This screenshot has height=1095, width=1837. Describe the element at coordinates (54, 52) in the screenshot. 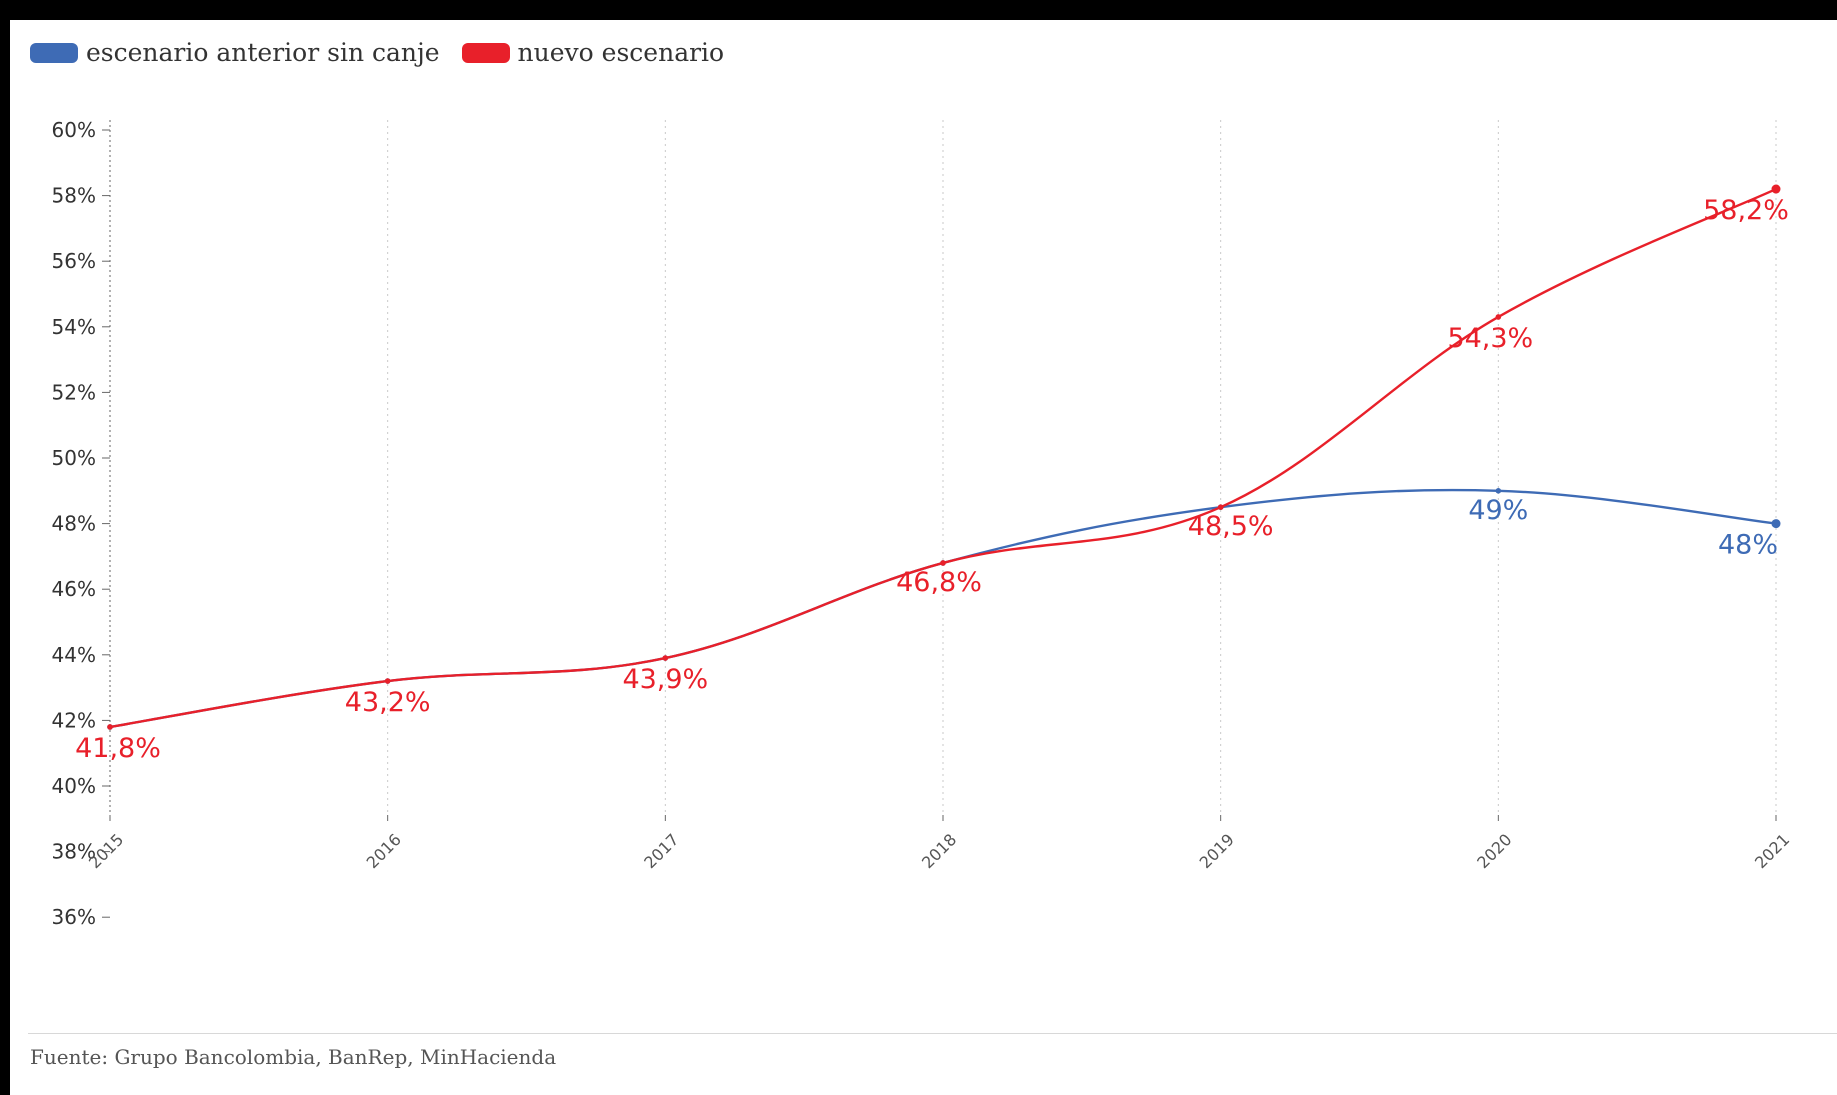

I see `legend-swatch-blue` at that location.